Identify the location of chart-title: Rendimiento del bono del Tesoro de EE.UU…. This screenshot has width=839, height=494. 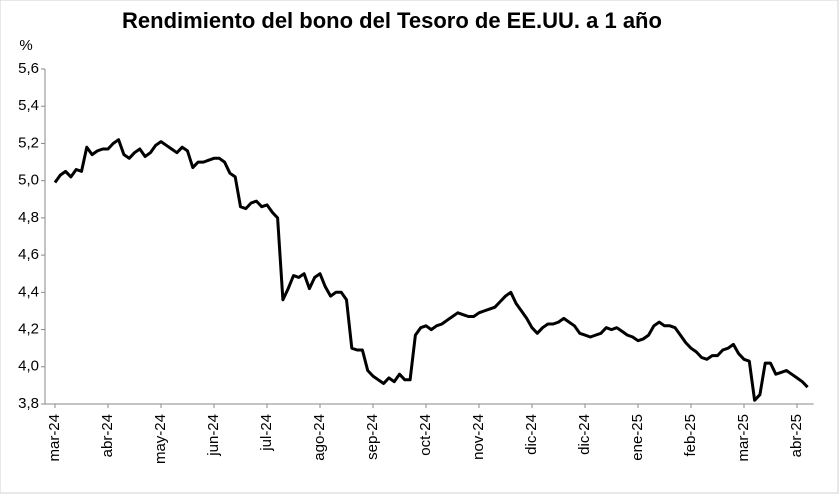
(392, 20).